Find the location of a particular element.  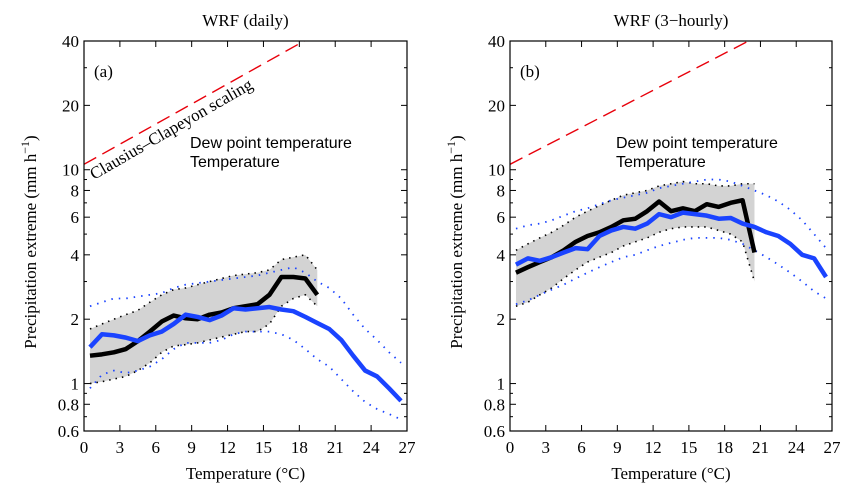

chart-title: WRF (daily) is located at coordinates (245, 20).